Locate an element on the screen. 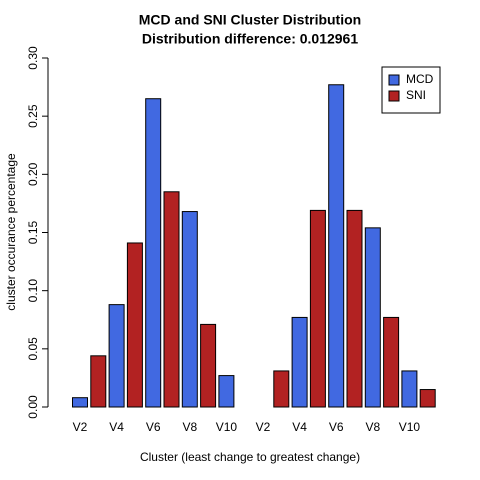 This screenshot has width=480, height=480. y-axis-label: cluster occurance percentage is located at coordinates (11, 232).